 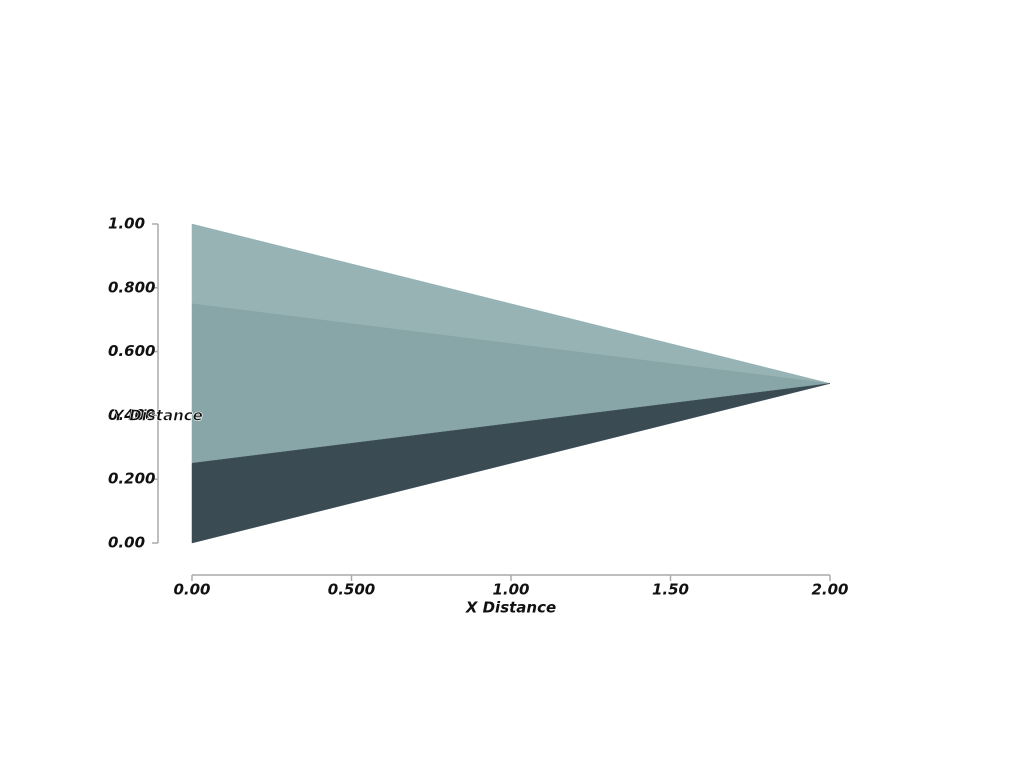 What do you see at coordinates (131, 351) in the screenshot?
I see `y-tick-label: 0.600` at bounding box center [131, 351].